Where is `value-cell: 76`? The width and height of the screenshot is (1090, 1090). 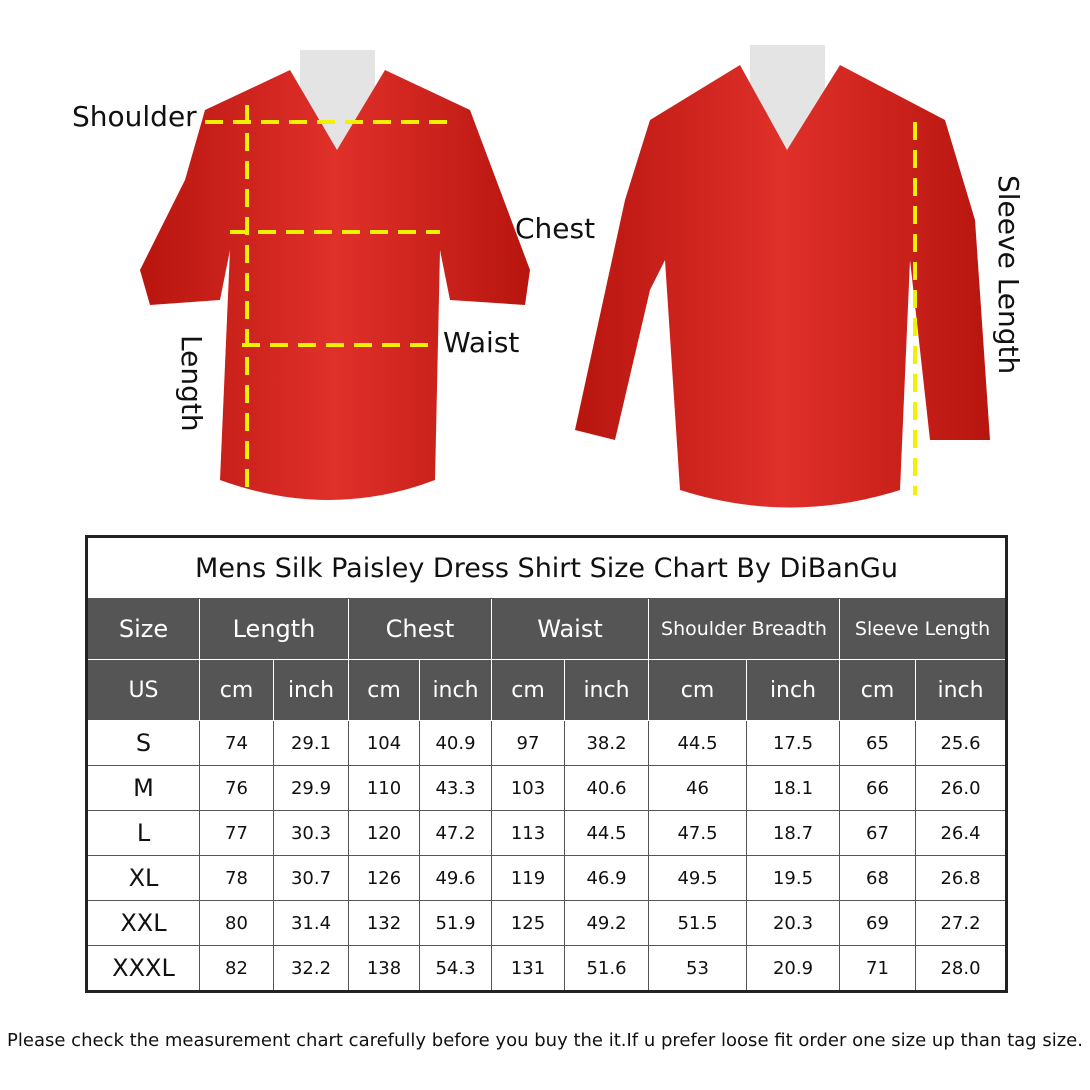
value-cell: 76 is located at coordinates (236, 788).